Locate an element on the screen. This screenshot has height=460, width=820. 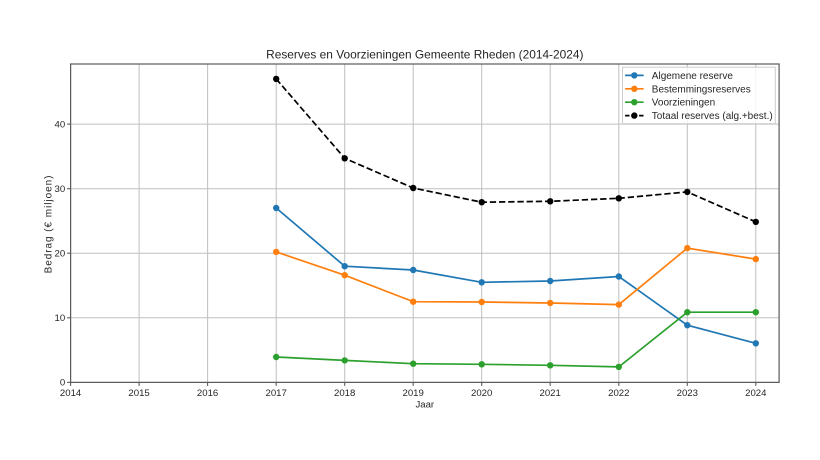
svg-text: 2015 is located at coordinates (138, 393).